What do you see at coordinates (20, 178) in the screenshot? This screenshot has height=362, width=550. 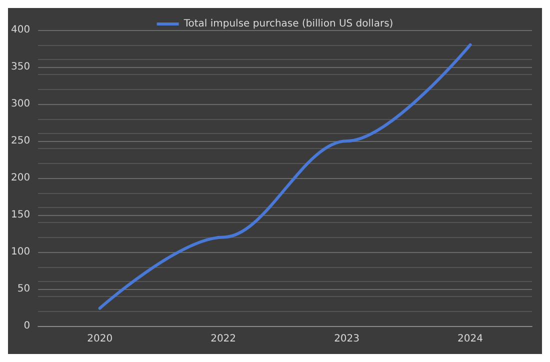 I see `y-tick-label: 200` at bounding box center [20, 178].